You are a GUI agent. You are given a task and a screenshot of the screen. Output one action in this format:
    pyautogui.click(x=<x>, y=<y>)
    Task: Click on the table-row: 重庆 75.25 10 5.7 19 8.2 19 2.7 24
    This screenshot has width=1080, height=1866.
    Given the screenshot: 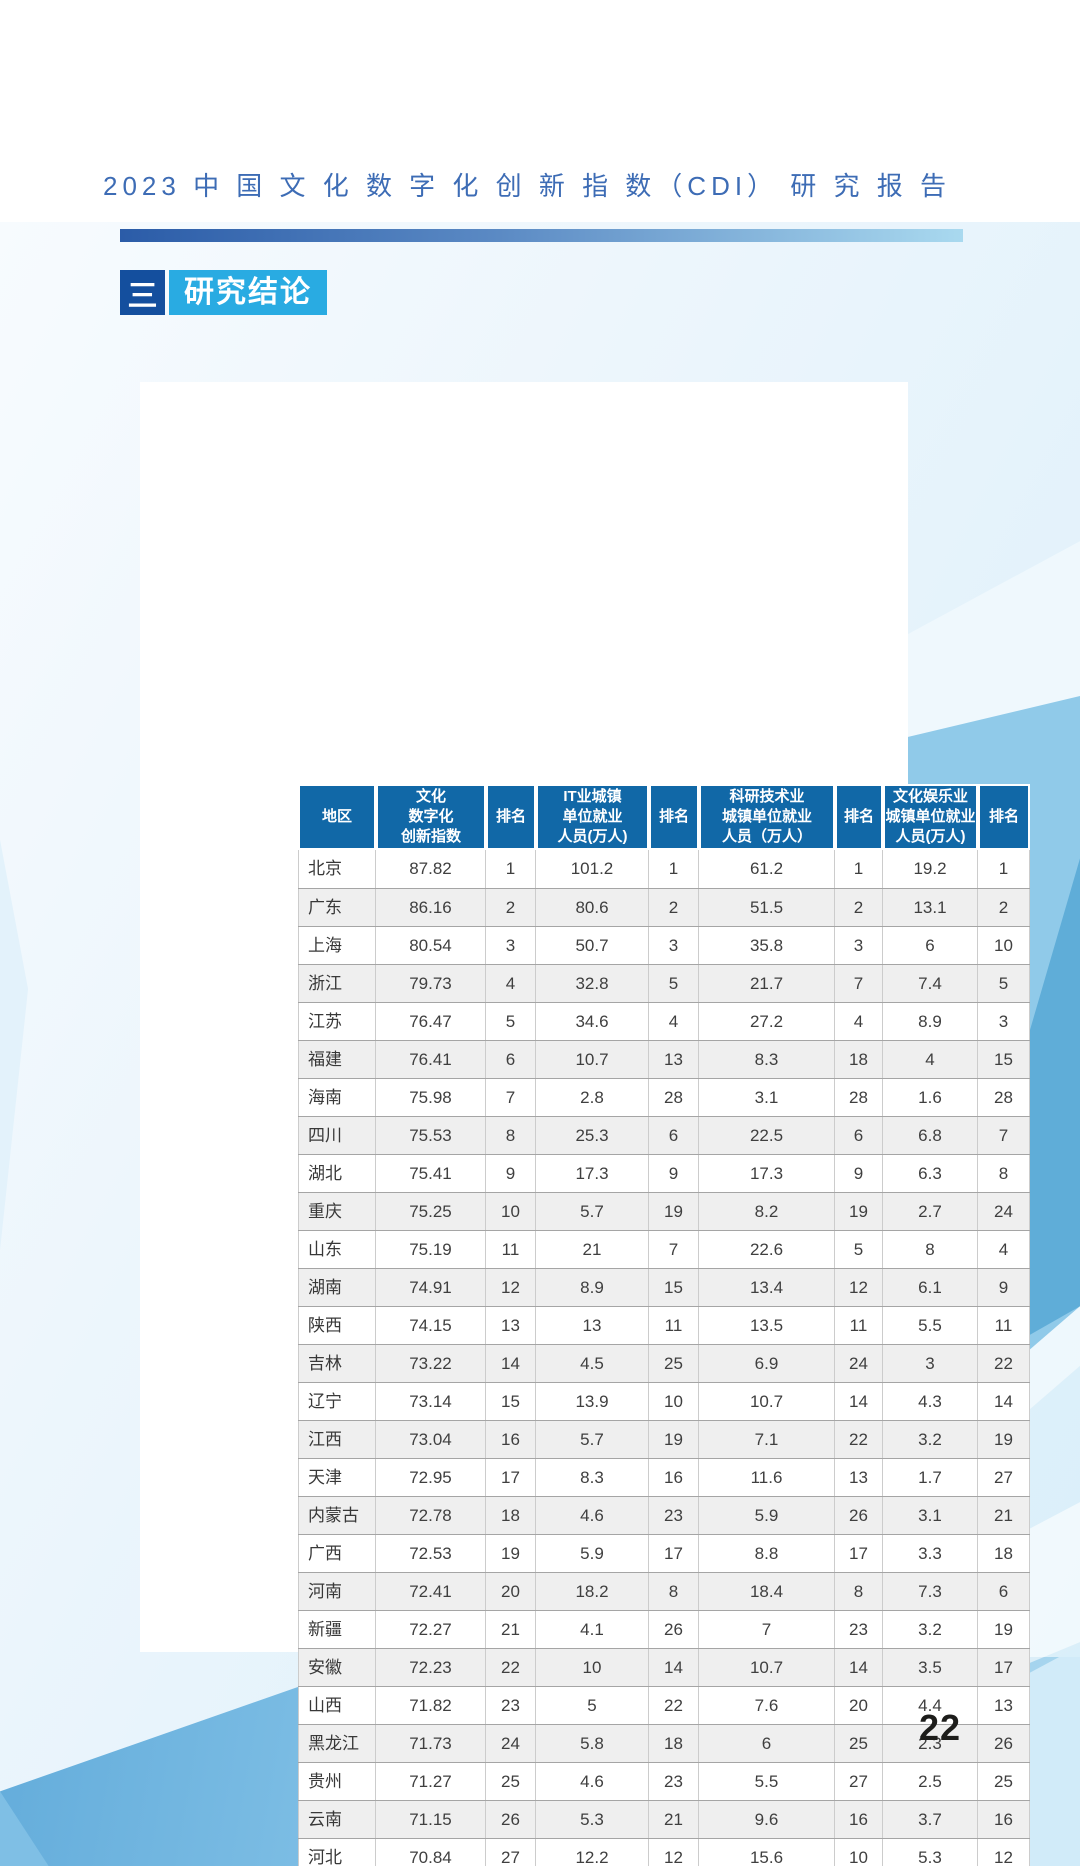 What is the action you would take?
    pyautogui.click(x=664, y=1211)
    